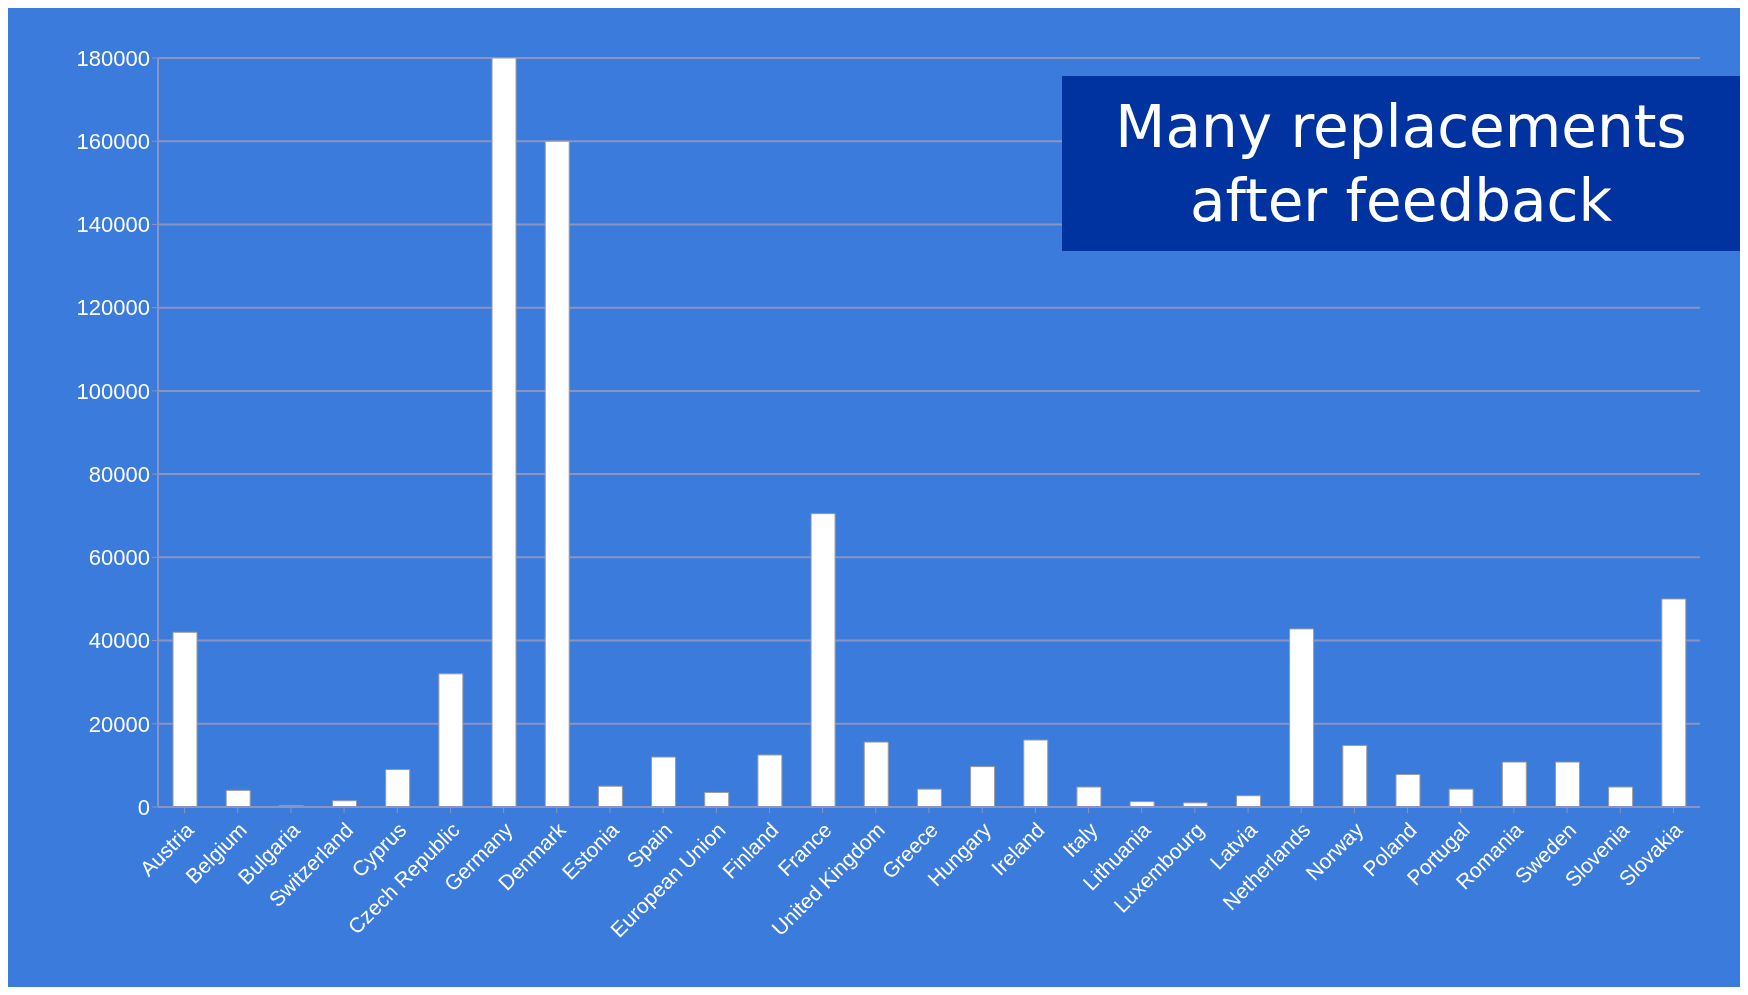 This screenshot has height=995, width=1748. What do you see at coordinates (113, 391) in the screenshot?
I see `y-tick-label: 100000` at bounding box center [113, 391].